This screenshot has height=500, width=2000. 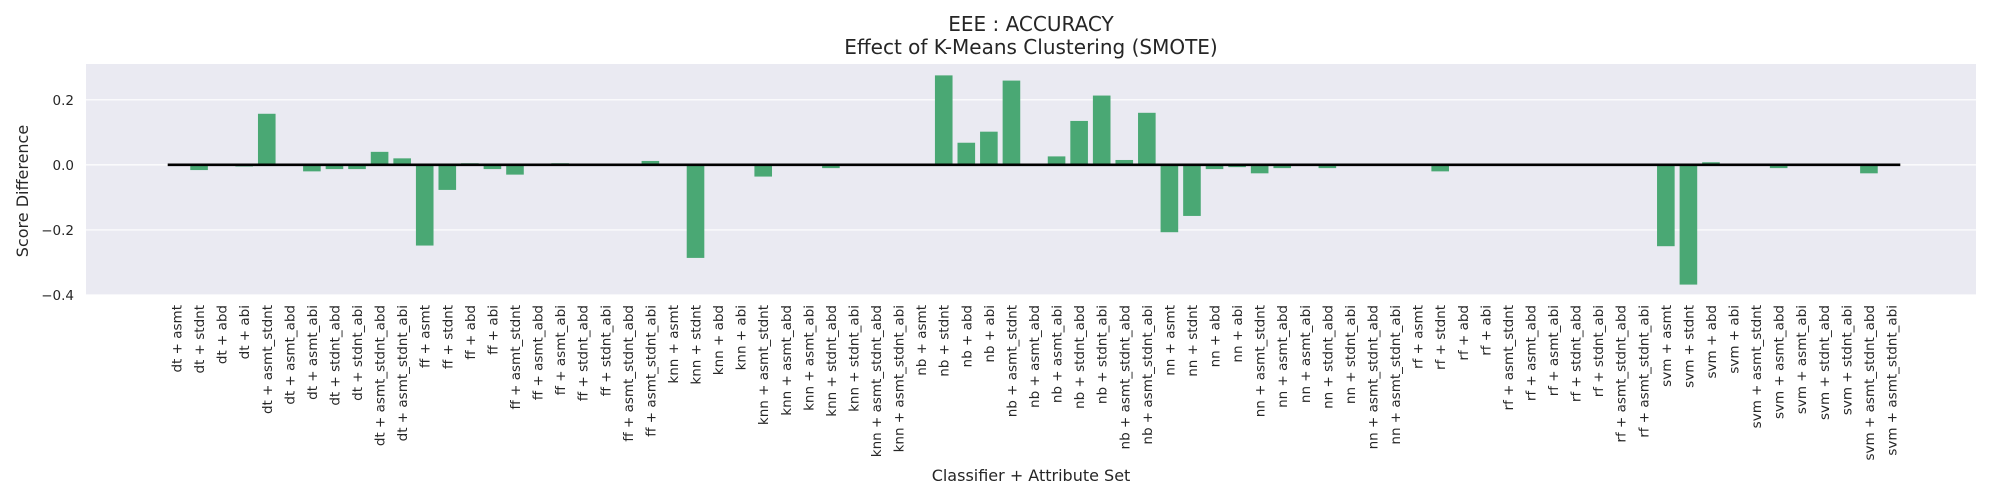 I want to click on x-tick-label: nb + asmt_stdnt, so click(x=1012, y=361).